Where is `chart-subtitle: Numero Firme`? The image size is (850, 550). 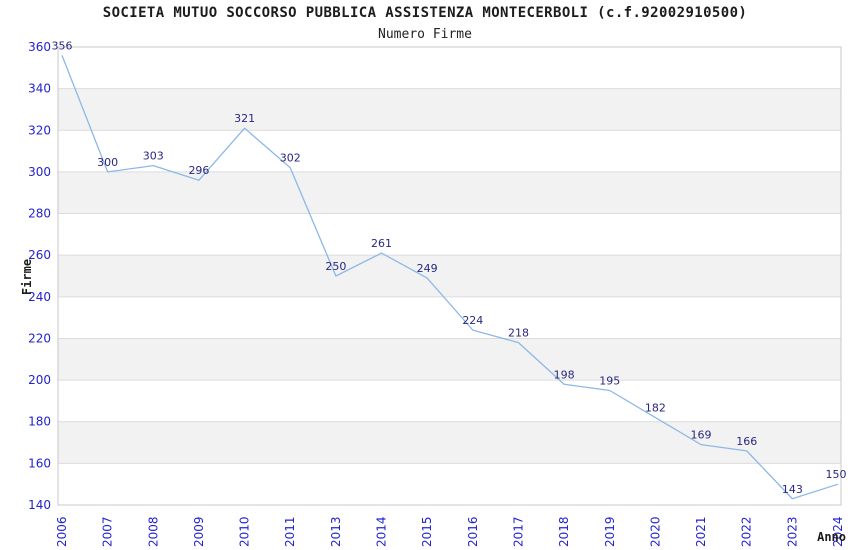
chart-subtitle: Numero Firme is located at coordinates (425, 34).